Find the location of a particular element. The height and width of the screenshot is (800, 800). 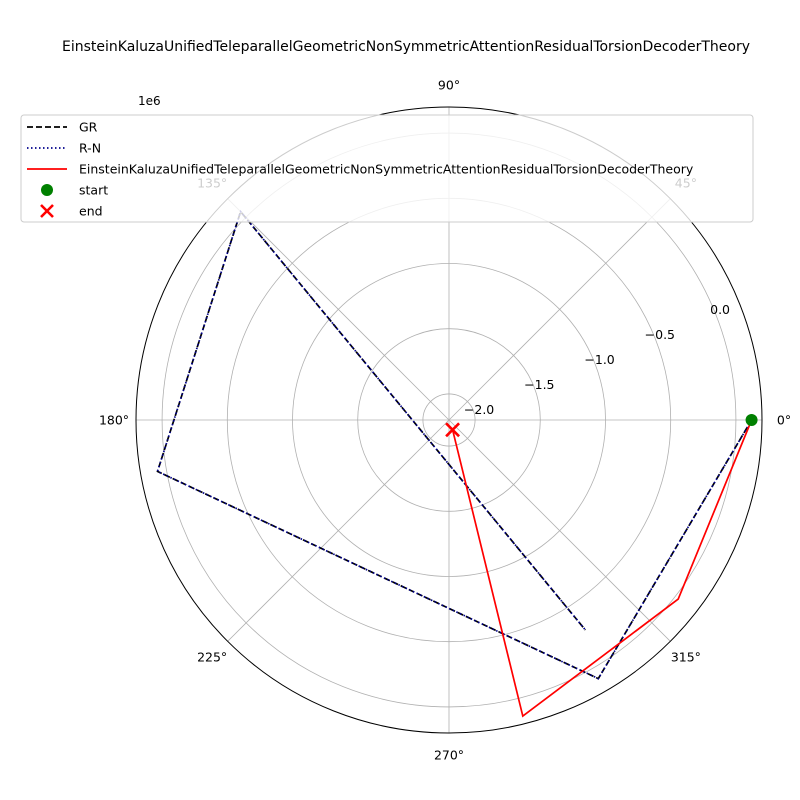

legend-label: R-N is located at coordinates (90, 148).